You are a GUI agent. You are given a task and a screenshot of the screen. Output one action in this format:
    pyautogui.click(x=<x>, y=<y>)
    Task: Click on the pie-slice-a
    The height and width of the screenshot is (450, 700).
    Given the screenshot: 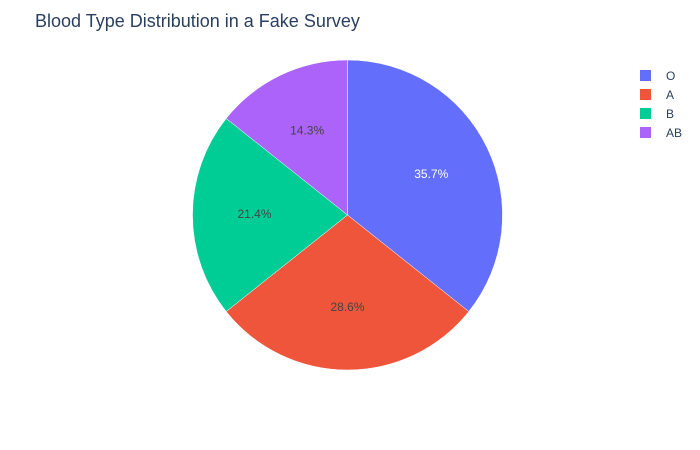 What is the action you would take?
    pyautogui.click(x=347, y=292)
    